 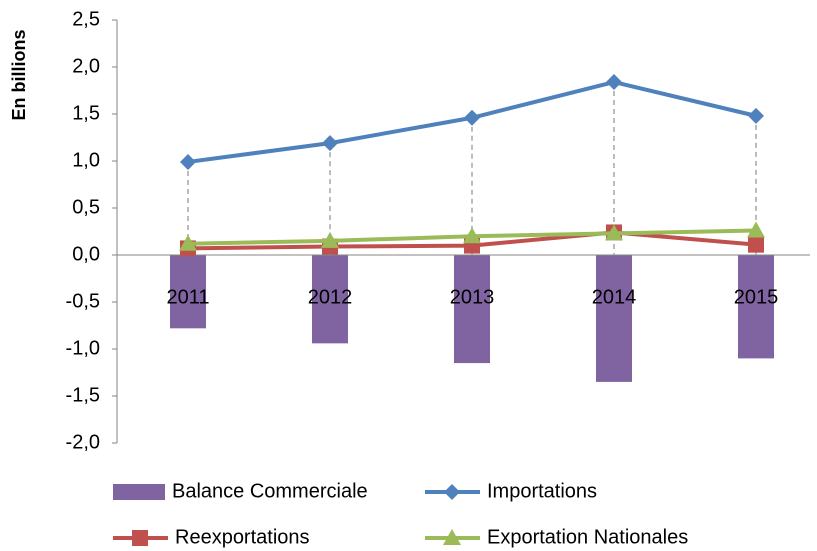 What do you see at coordinates (86, 207) in the screenshot?
I see `y-tick-label: 0,5` at bounding box center [86, 207].